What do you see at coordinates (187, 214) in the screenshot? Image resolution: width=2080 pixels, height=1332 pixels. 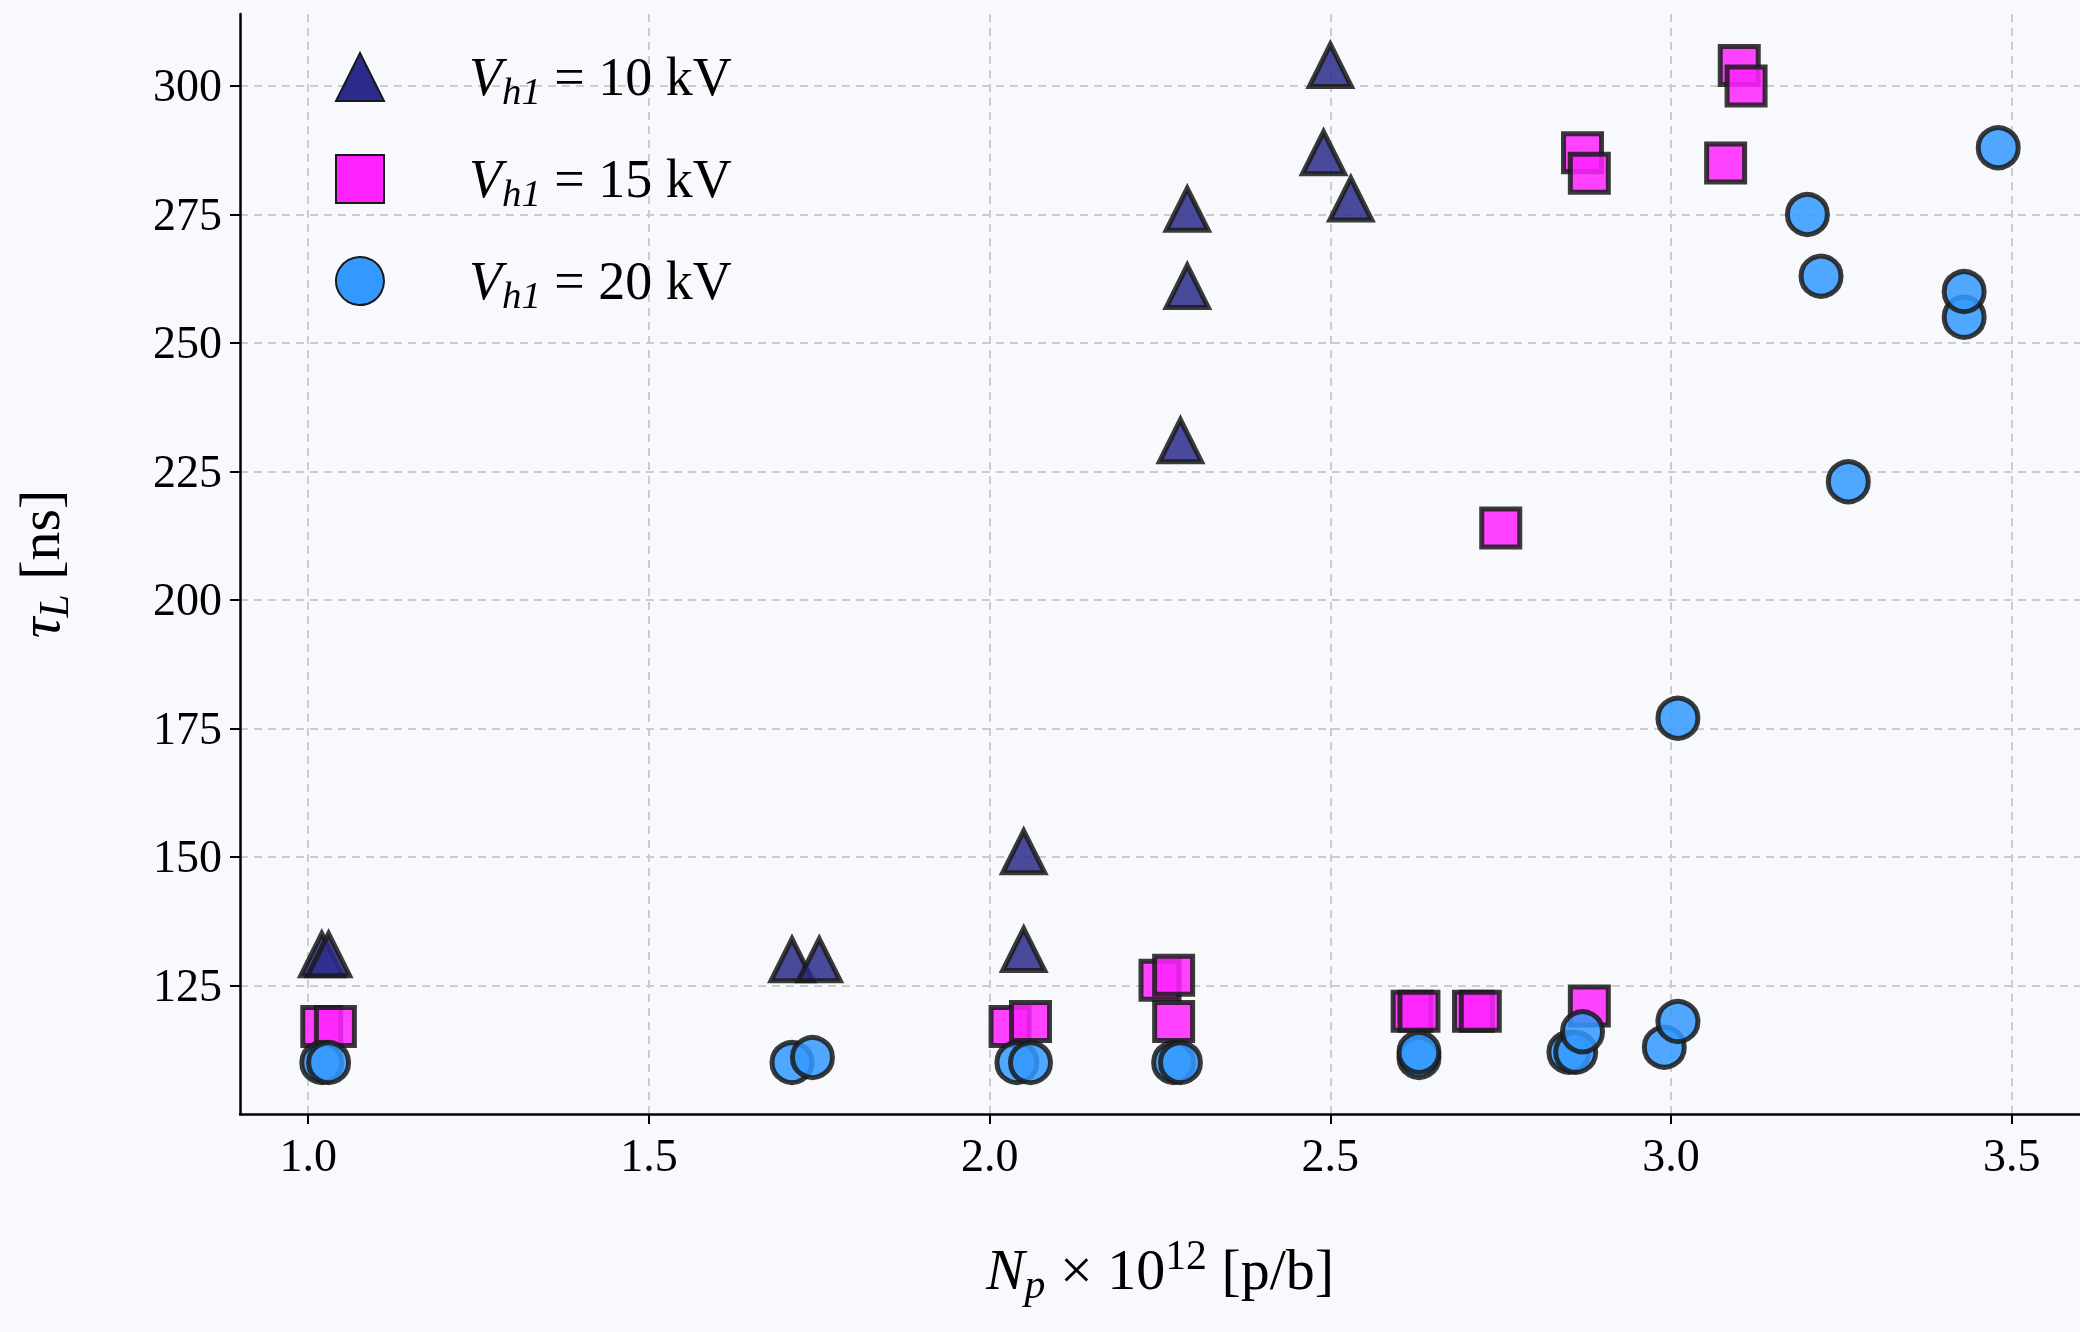 I see `y-tick-label: 275` at bounding box center [187, 214].